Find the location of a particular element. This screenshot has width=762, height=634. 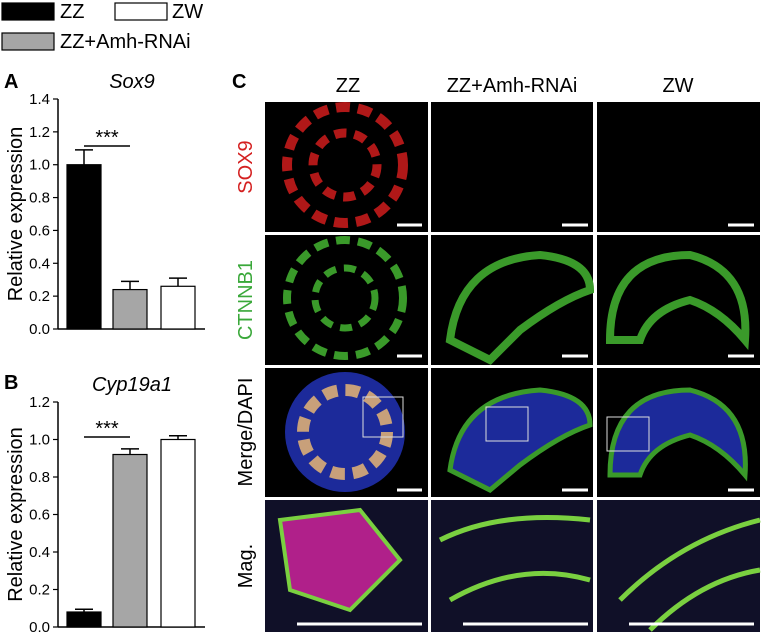

row-label: CTNNB1 is located at coordinates (246, 300).